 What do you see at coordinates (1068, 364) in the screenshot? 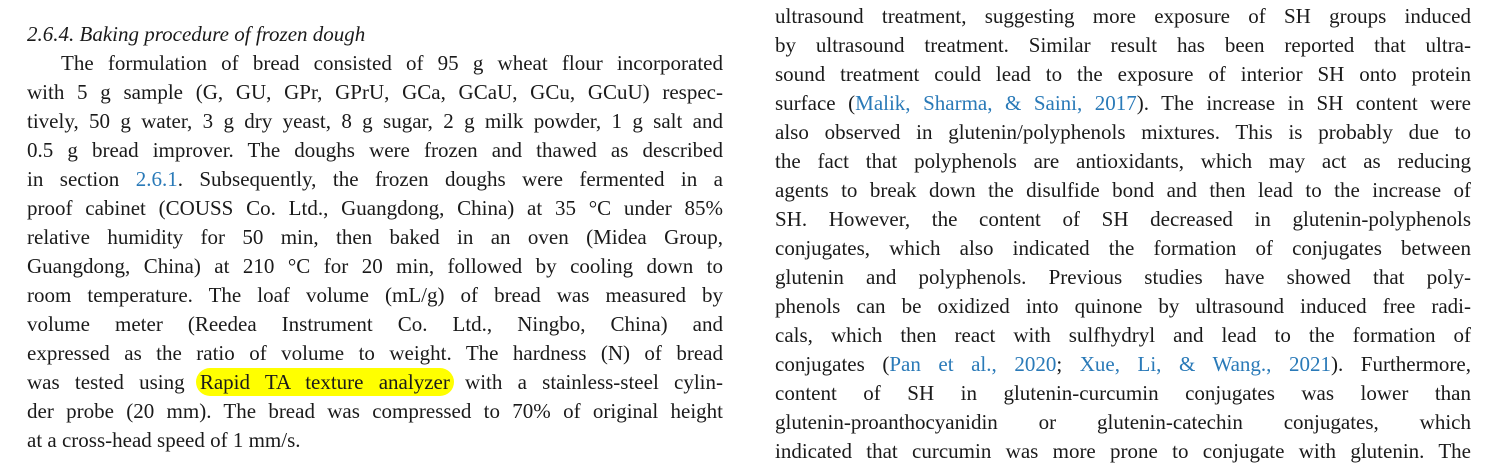
I see `text-segment: ;` at bounding box center [1068, 364].